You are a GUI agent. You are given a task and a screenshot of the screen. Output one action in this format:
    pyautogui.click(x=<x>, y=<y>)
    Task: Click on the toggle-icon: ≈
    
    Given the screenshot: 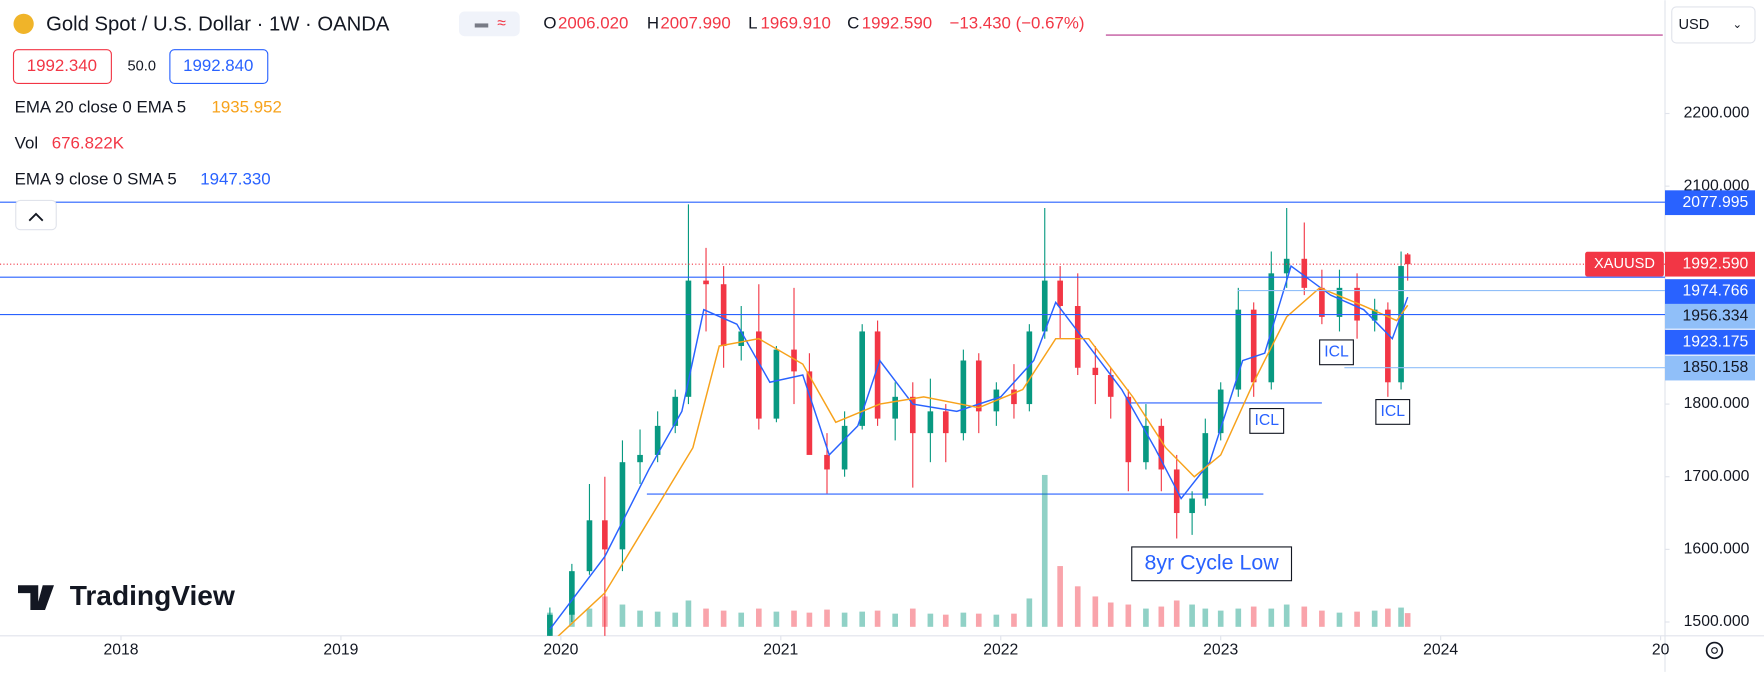 What is the action you would take?
    pyautogui.click(x=501, y=23)
    